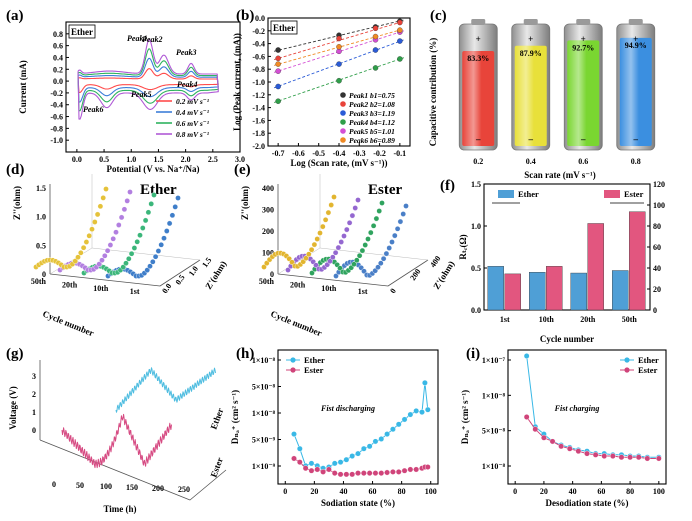 Image resolution: width=692 pixels, height=521 pixels. What do you see at coordinates (119, 509) in the screenshot?
I see `x-axis-label: Time (h)` at bounding box center [119, 509].